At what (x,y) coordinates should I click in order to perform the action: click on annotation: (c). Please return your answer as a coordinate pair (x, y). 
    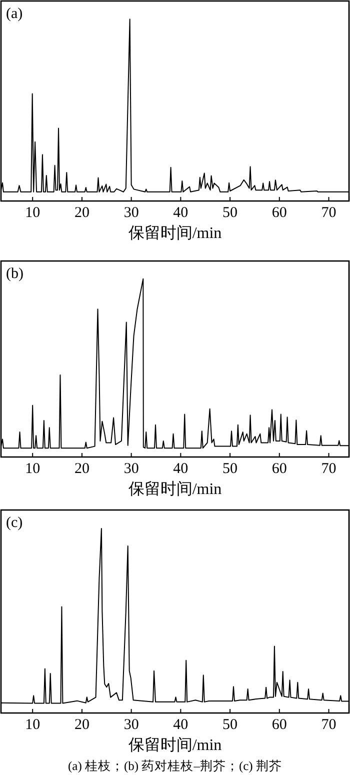
    Looking at the image, I should click on (14, 523).